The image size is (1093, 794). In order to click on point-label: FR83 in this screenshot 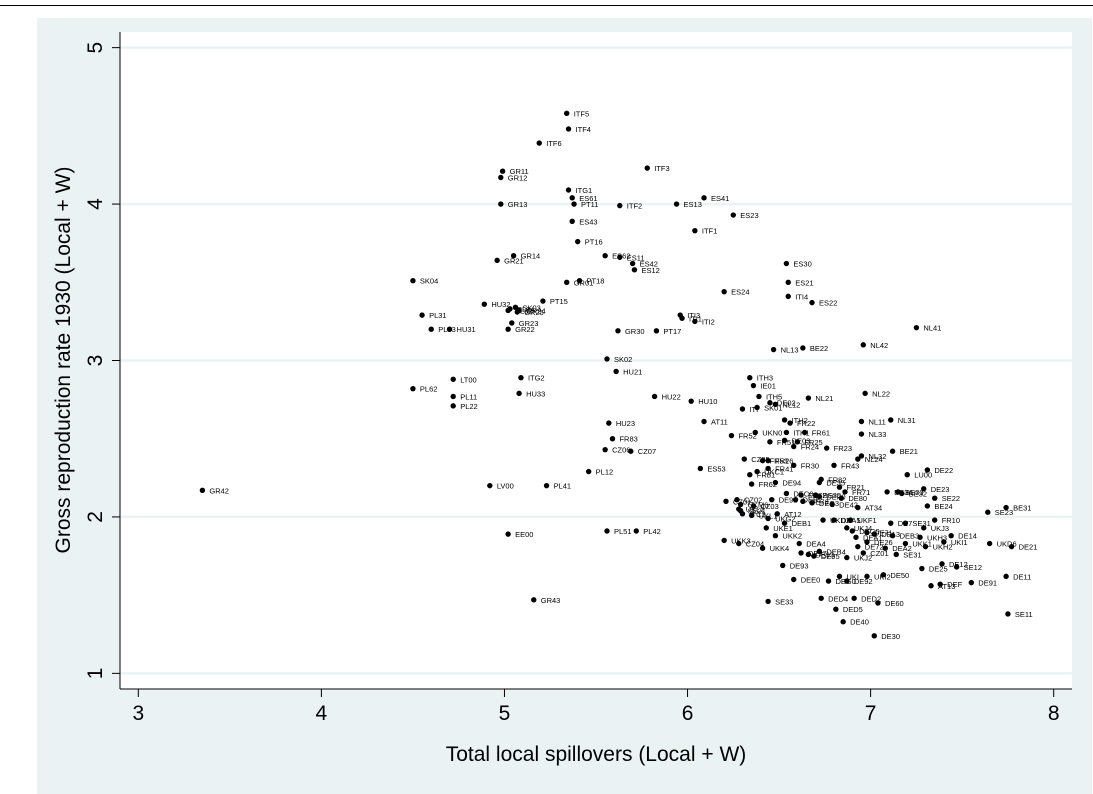, I will do `click(628, 439)`.